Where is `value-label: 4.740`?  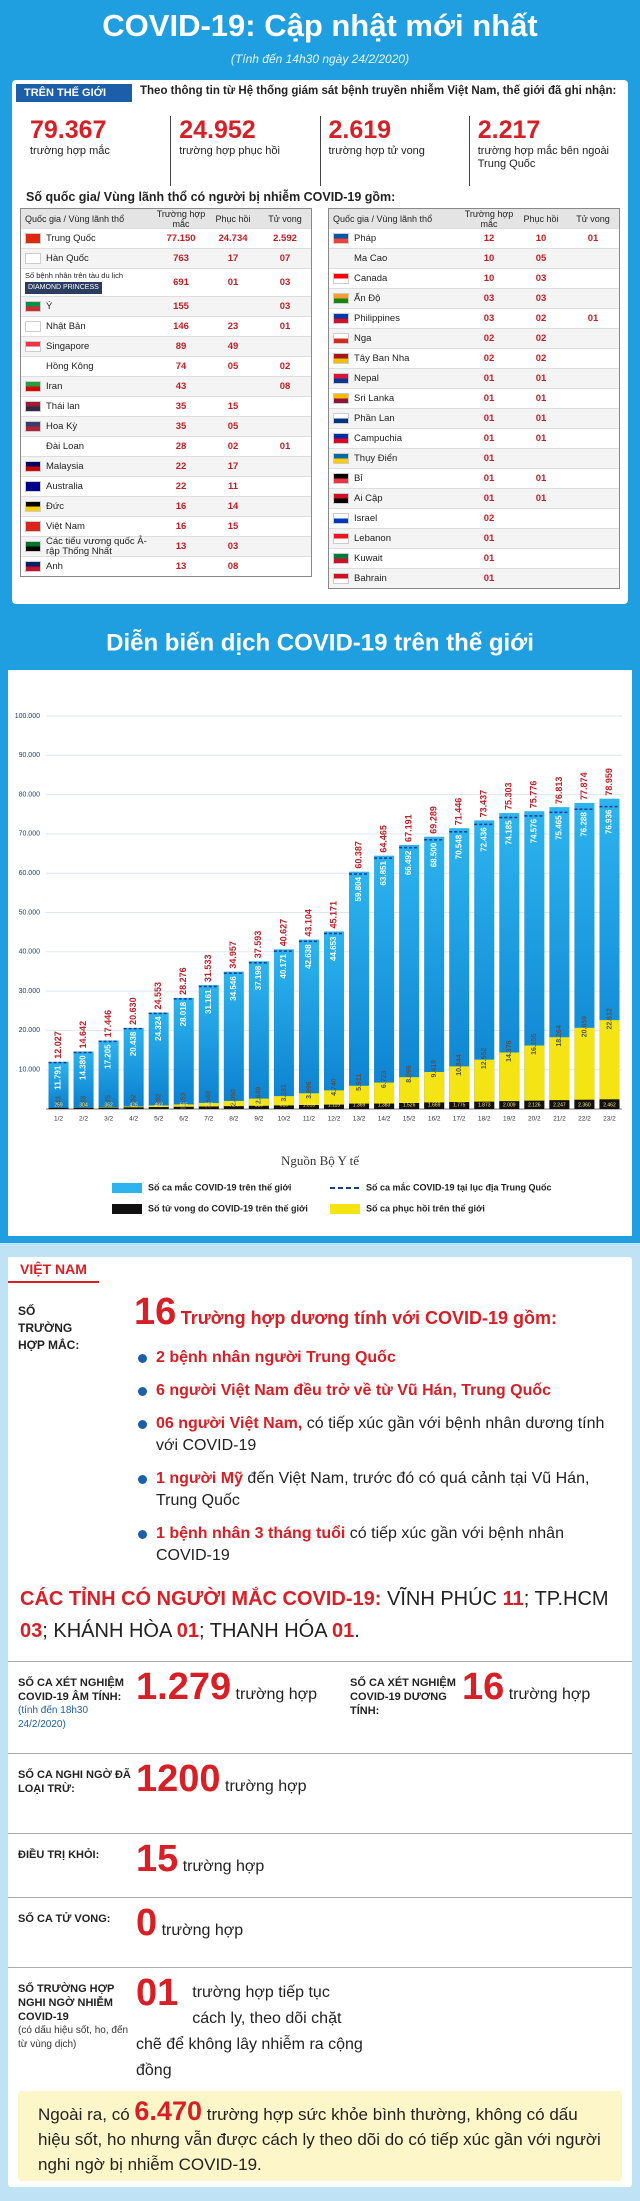
value-label: 4.740 is located at coordinates (334, 1087).